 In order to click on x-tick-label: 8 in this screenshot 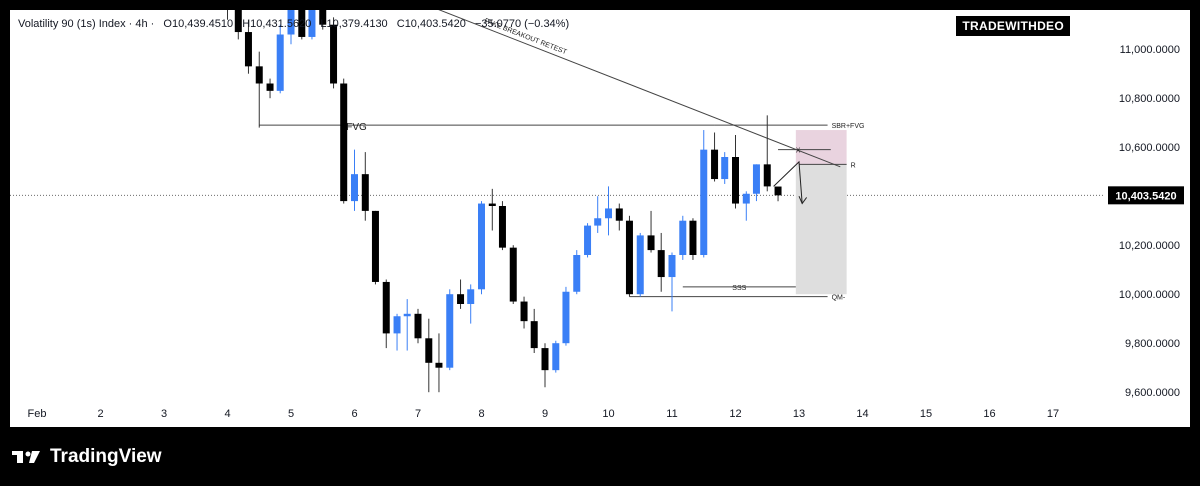, I will do `click(481, 414)`.